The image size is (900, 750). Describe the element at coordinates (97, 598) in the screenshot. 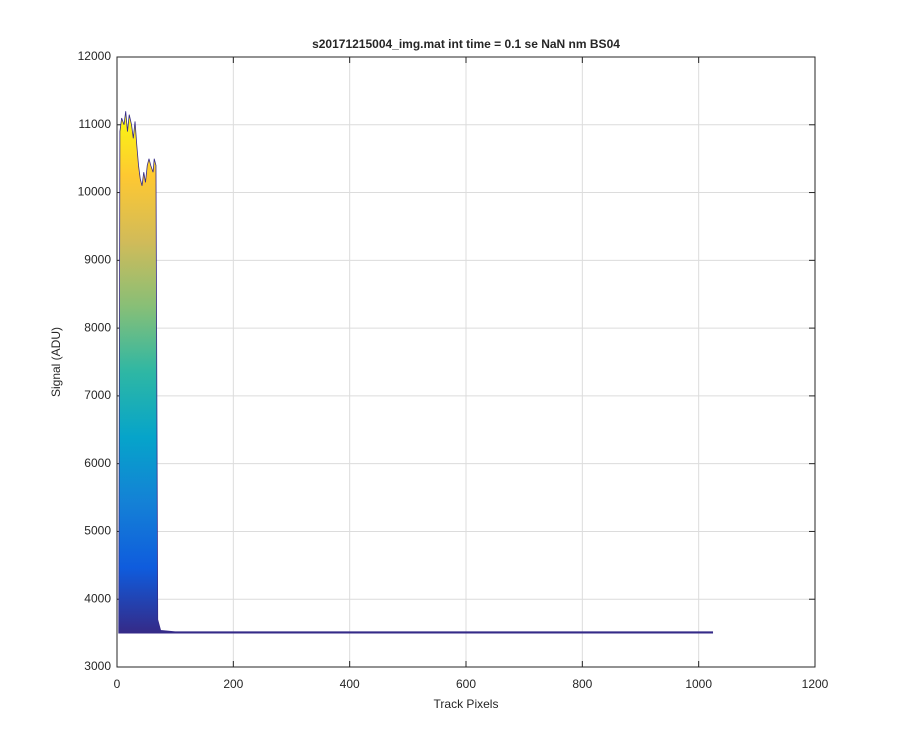

I see `y-tick-label: 4000` at that location.